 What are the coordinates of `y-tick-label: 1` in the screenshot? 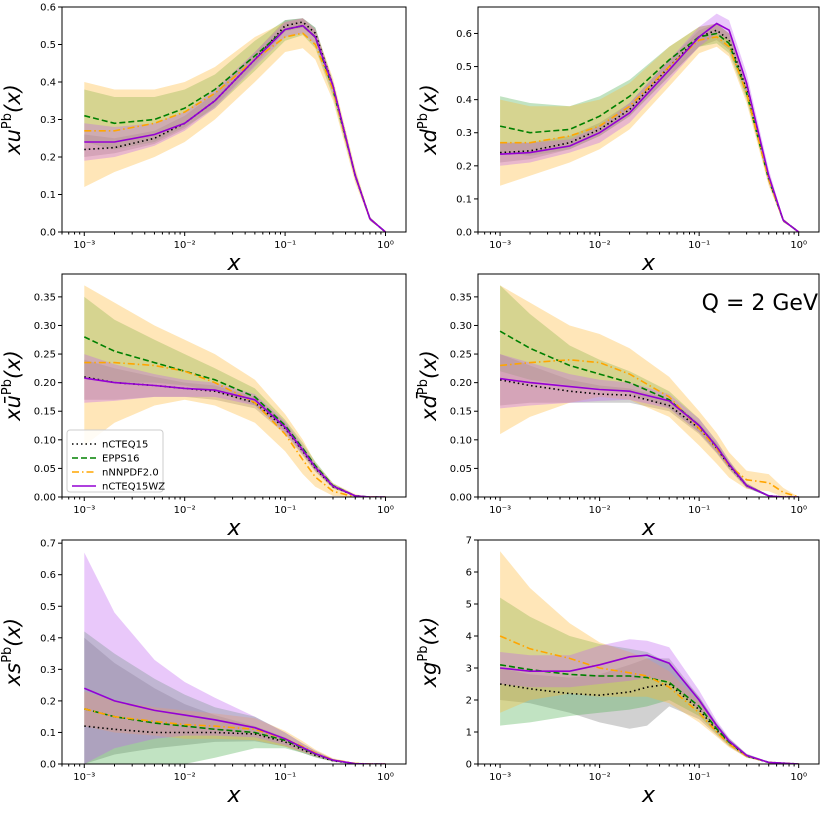 It's located at (469, 733).